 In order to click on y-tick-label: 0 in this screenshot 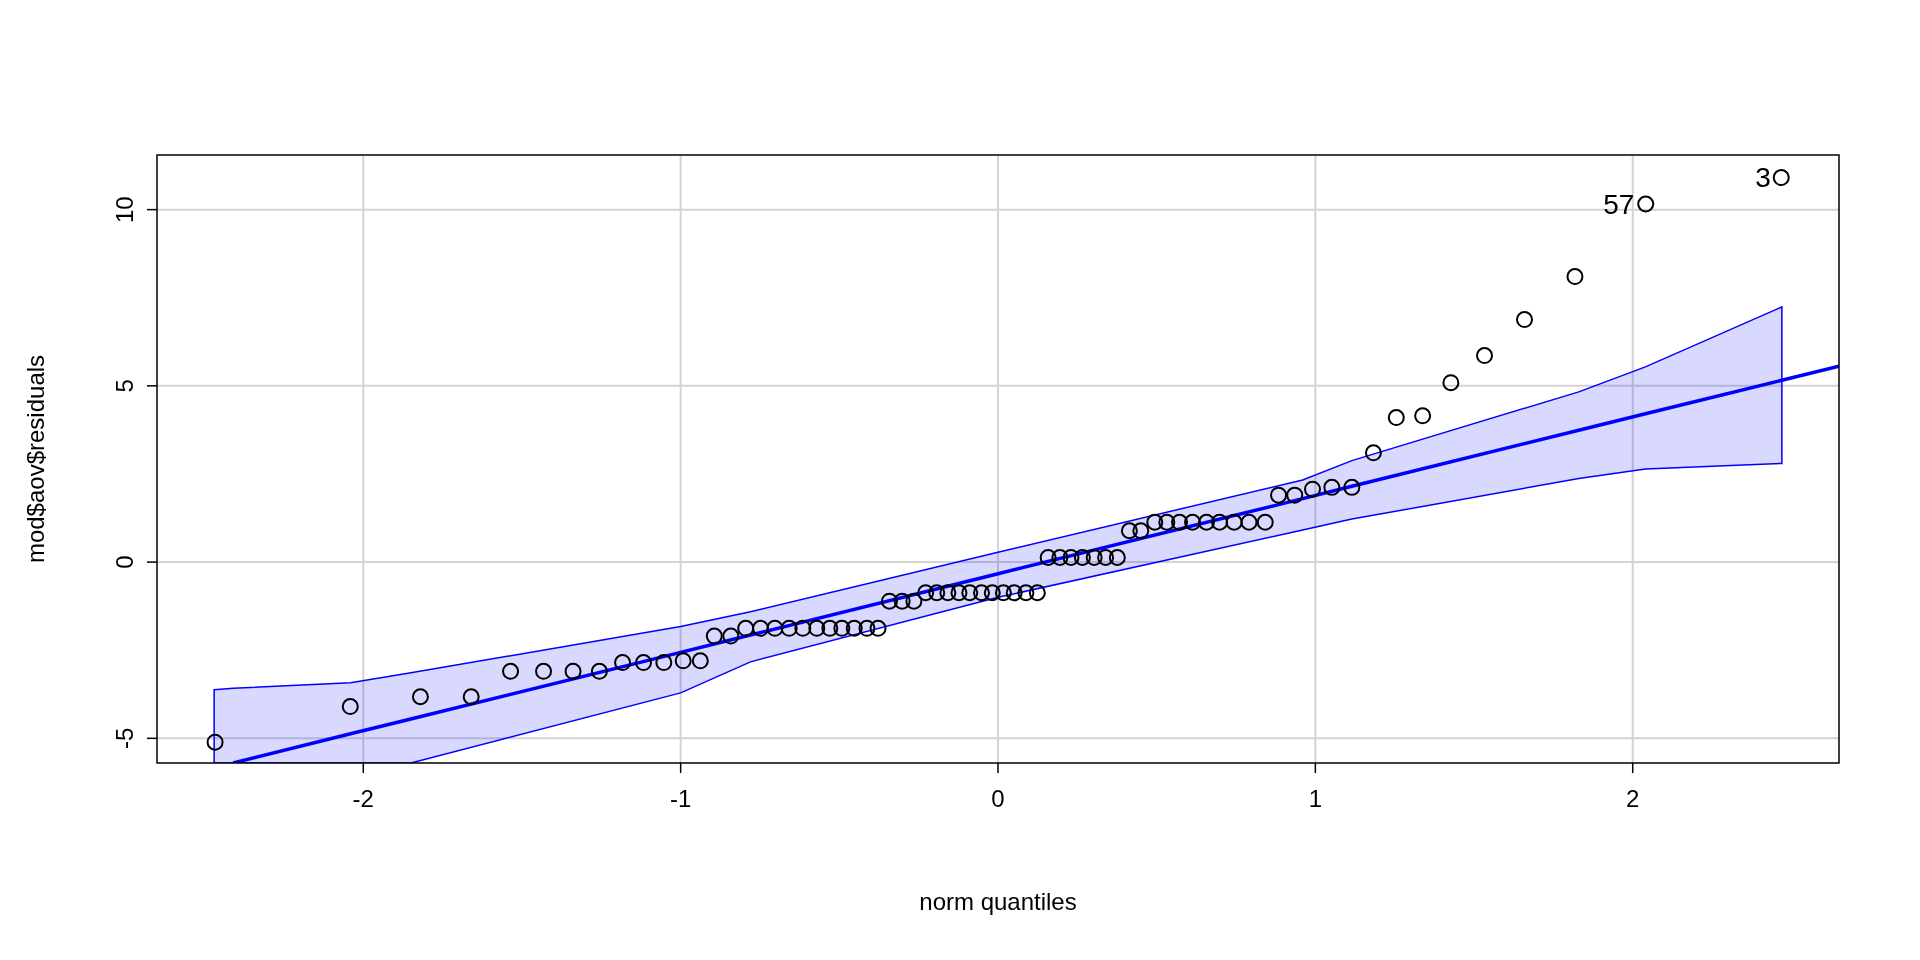, I will do `click(124, 562)`.